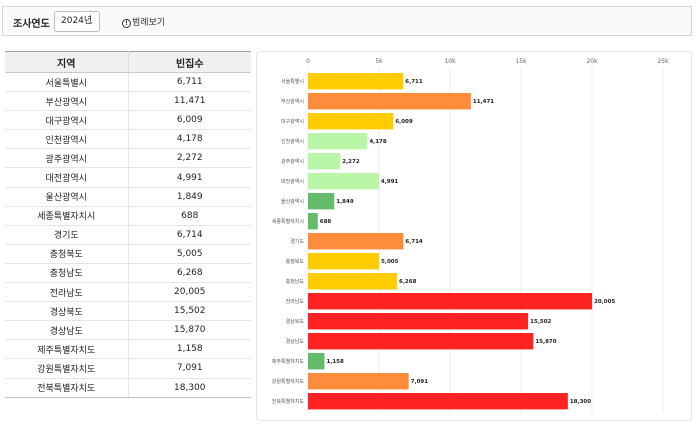 This screenshot has width=700, height=424. Describe the element at coordinates (663, 61) in the screenshot. I see `x-tick-label: 25k` at that location.